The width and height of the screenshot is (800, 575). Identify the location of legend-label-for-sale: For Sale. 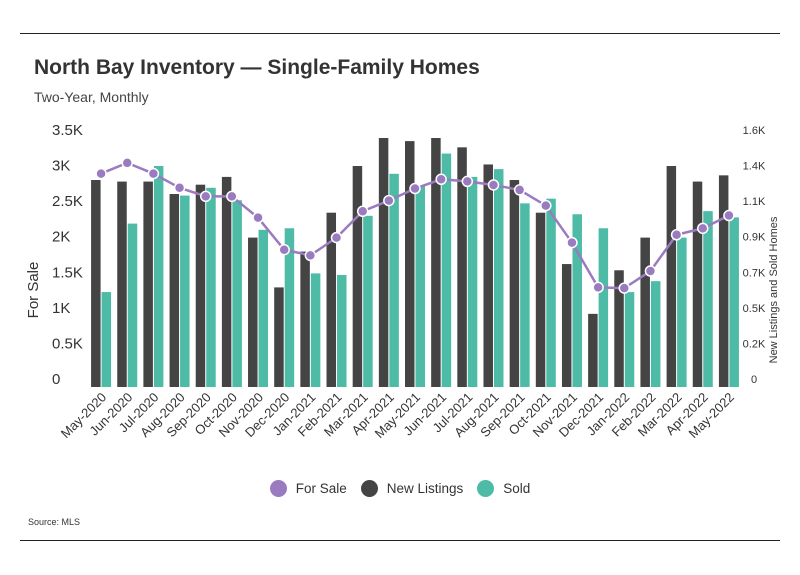
(321, 488).